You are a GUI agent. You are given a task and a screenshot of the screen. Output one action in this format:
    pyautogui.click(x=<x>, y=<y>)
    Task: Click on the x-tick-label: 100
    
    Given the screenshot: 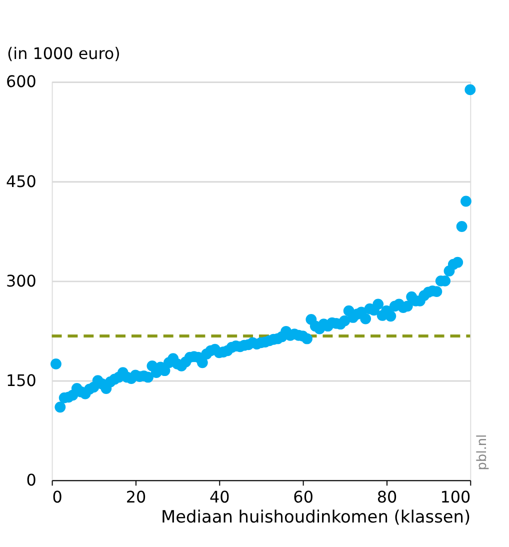 What is the action you would take?
    pyautogui.click(x=455, y=497)
    